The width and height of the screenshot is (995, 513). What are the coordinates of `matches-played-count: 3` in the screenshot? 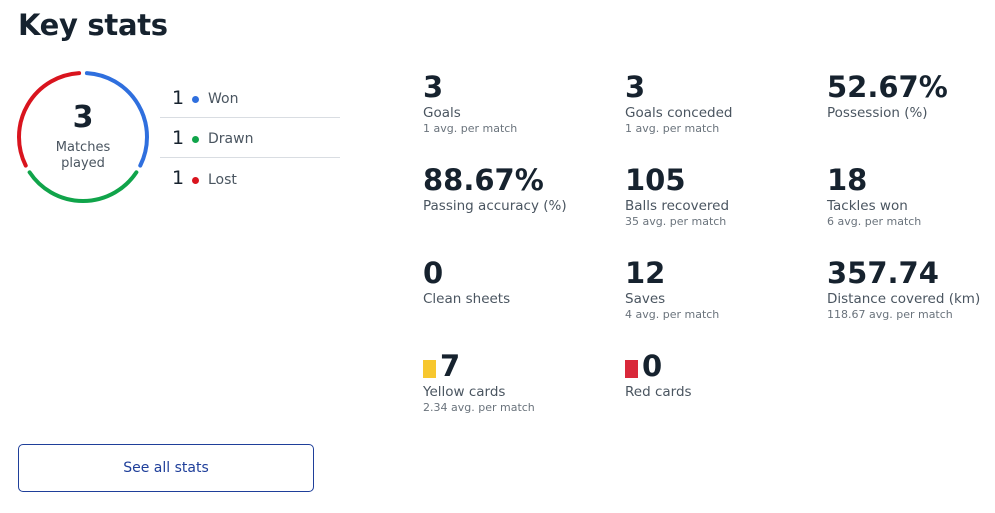 It's located at (83, 117).